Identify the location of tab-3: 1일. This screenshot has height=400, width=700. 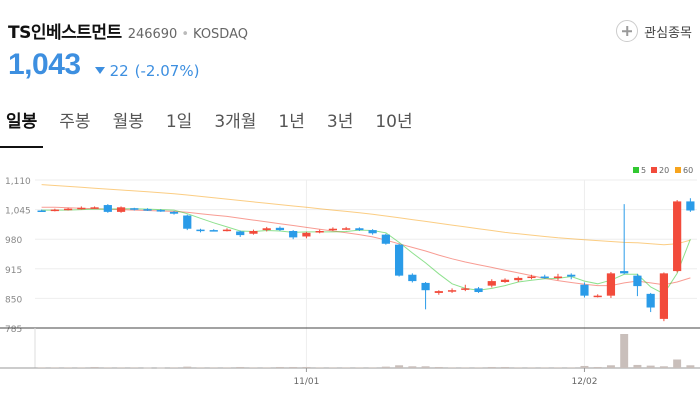
(179, 122).